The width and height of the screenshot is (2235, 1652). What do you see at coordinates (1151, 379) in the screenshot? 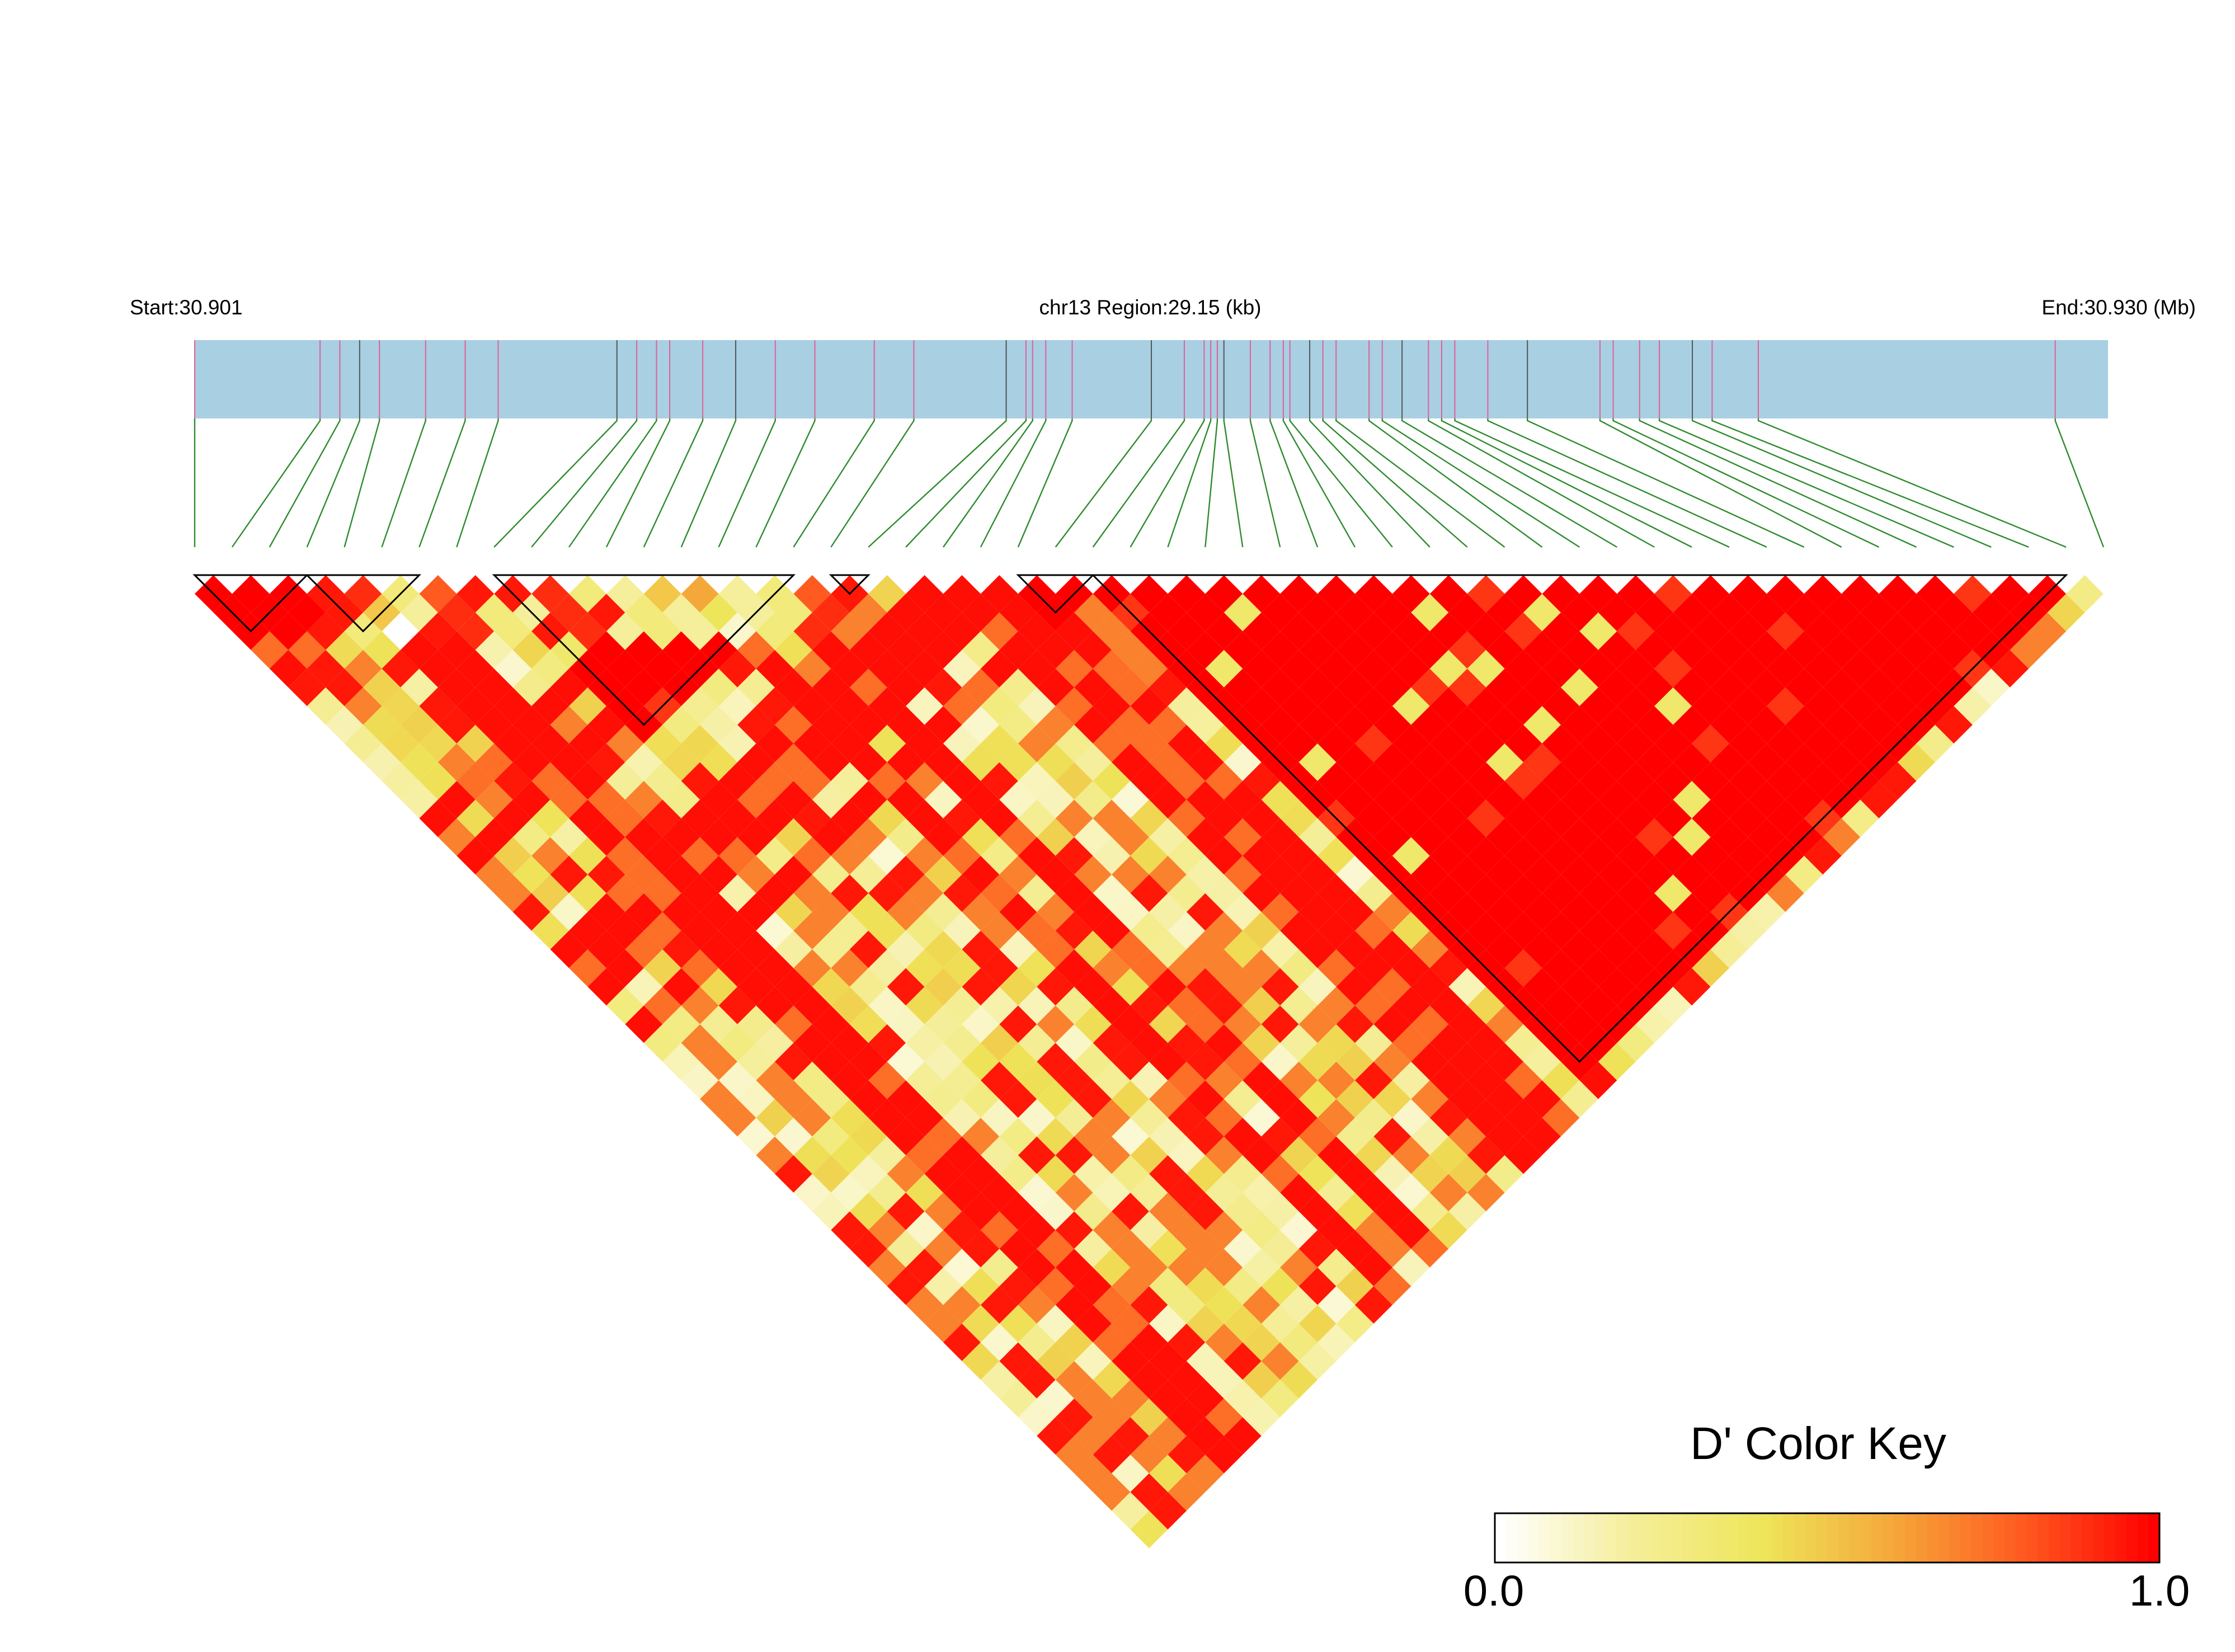
I see `snp-tick-marks` at bounding box center [1151, 379].